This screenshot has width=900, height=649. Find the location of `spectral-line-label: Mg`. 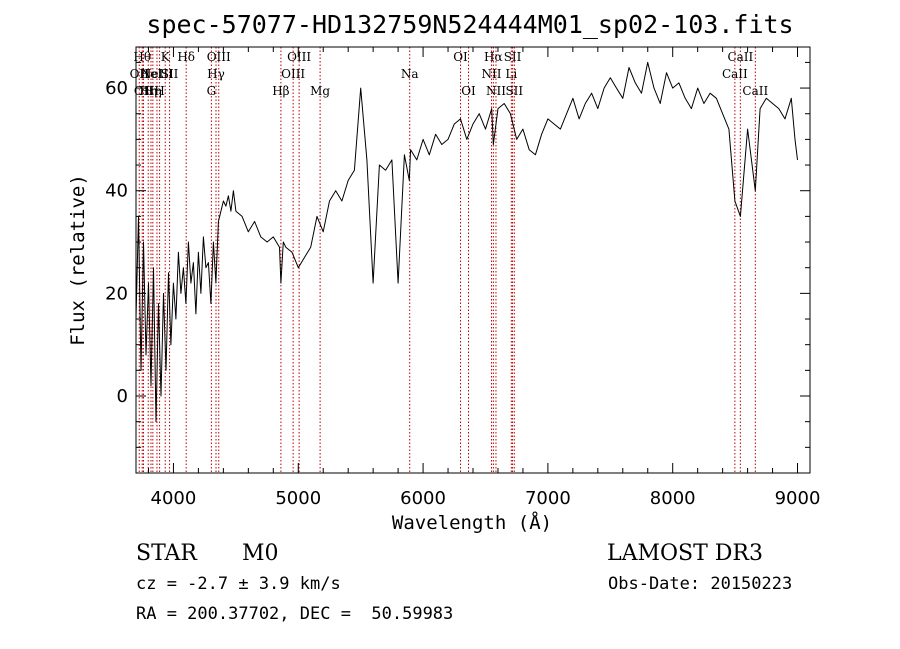

spectral-line-label: Mg is located at coordinates (320, 91).